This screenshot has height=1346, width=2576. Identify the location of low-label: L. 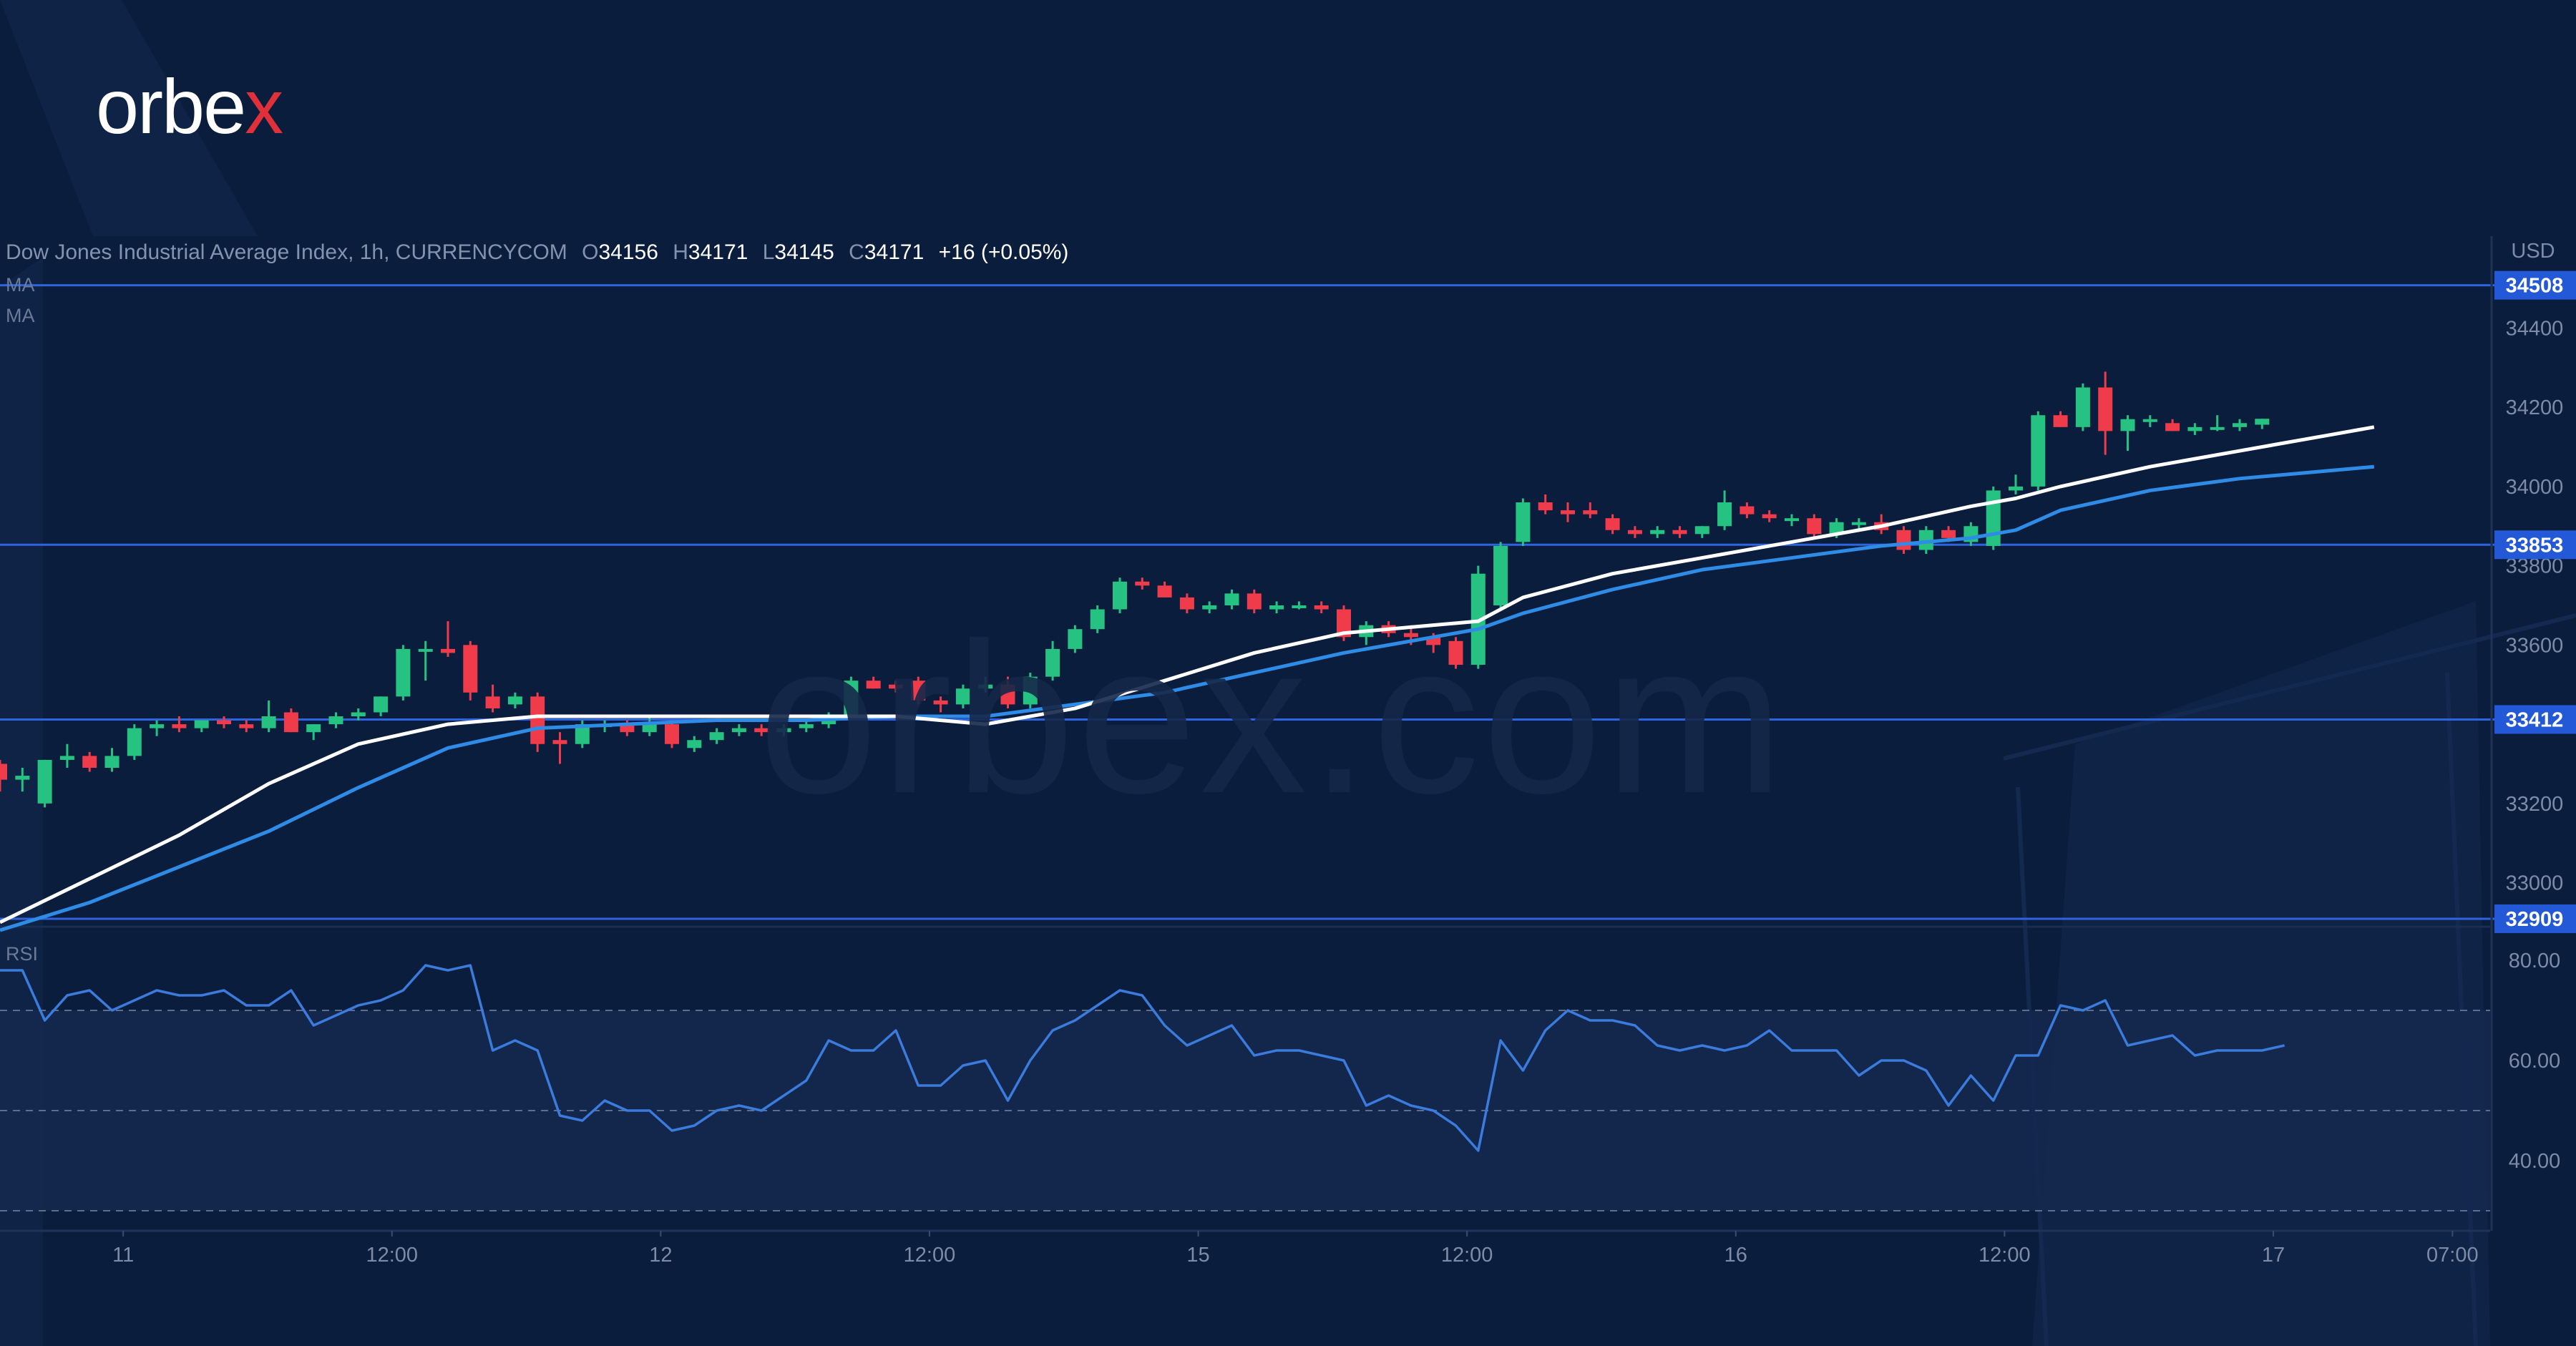
(769, 252).